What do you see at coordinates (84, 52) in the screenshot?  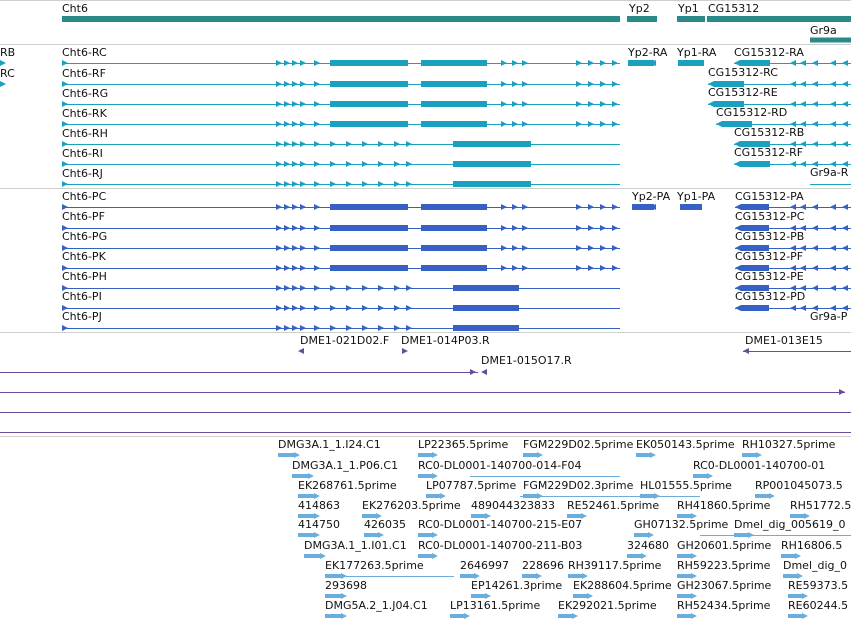 I see `transcript-label: Cht6-RC` at bounding box center [84, 52].